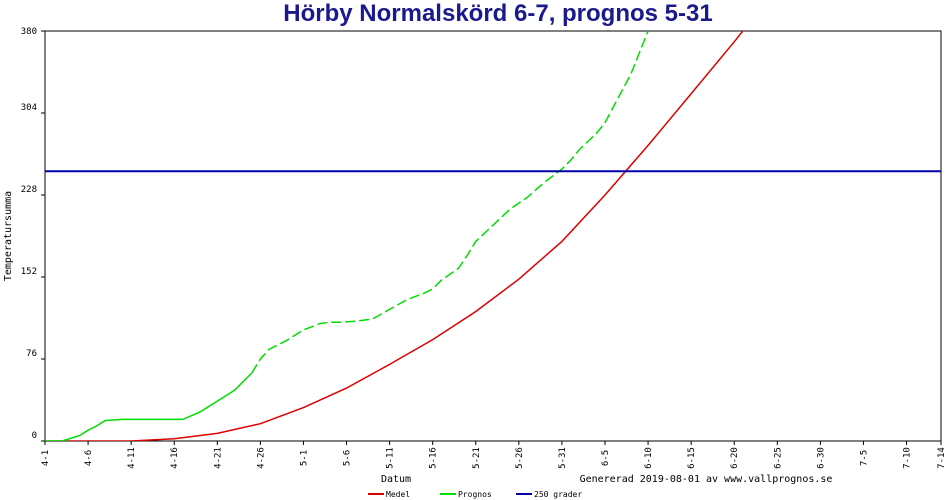  Describe the element at coordinates (218, 458) in the screenshot. I see `x-tick-label: 4-21` at that location.